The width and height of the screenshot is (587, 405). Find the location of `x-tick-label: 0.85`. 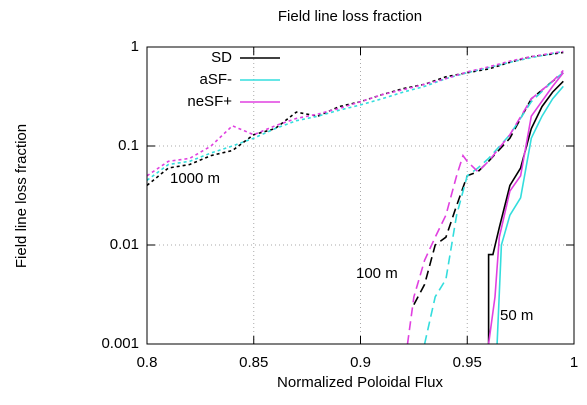

x-tick-label: 0.85 is located at coordinates (253, 362).